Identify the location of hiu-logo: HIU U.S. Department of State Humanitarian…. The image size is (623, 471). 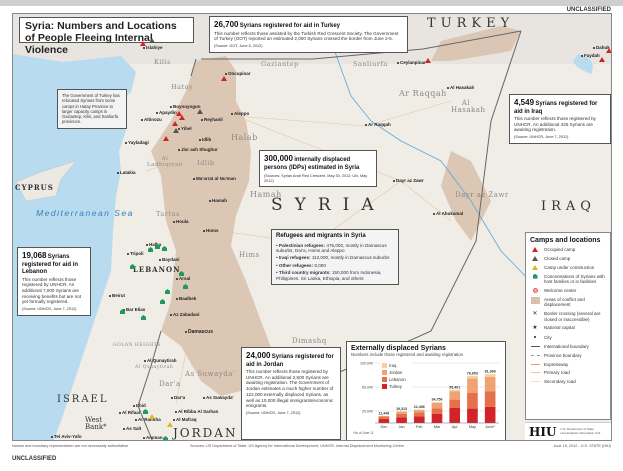
(568, 431).